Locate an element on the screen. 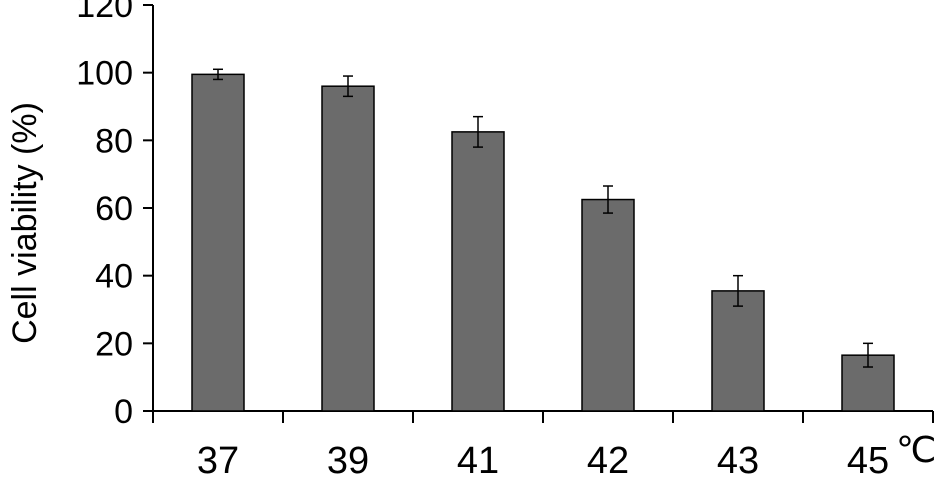  y-tick-label: 60 is located at coordinates (114, 209).